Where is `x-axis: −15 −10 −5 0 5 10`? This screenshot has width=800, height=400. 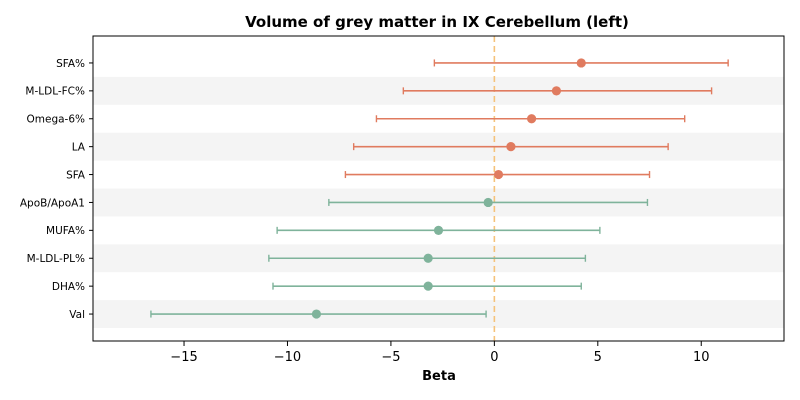 x-axis: −15 −10 −5 0 5 10 is located at coordinates (440, 353).